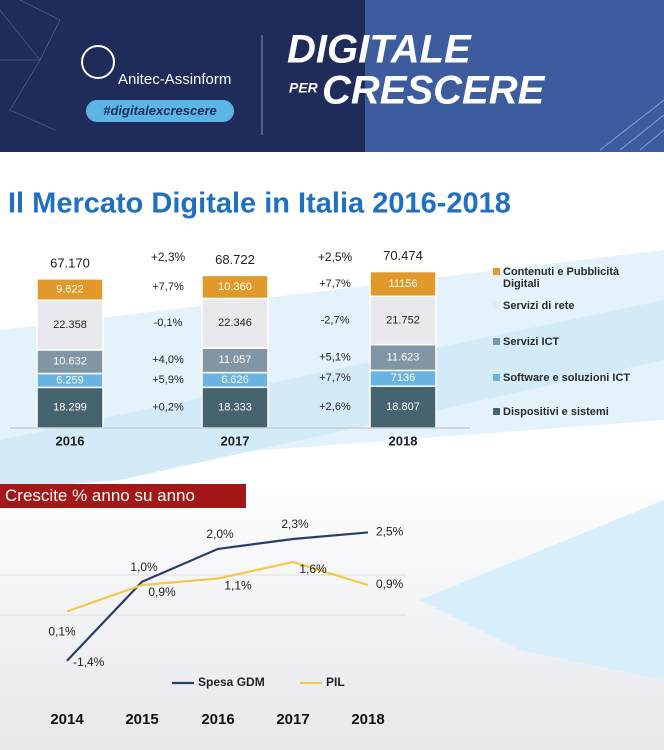  What do you see at coordinates (403, 357) in the screenshot?
I see `data-label: 11.623` at bounding box center [403, 357].